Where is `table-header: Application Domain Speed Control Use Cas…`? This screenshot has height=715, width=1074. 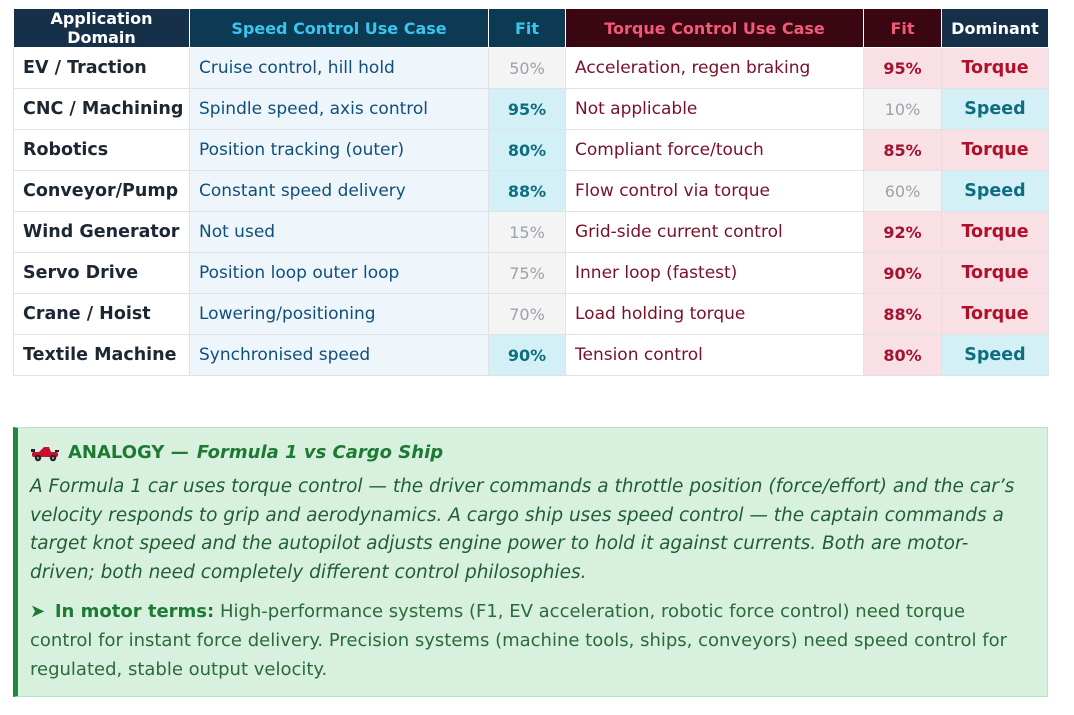 table-header: Application Domain Speed Control Use Cas… is located at coordinates (531, 28).